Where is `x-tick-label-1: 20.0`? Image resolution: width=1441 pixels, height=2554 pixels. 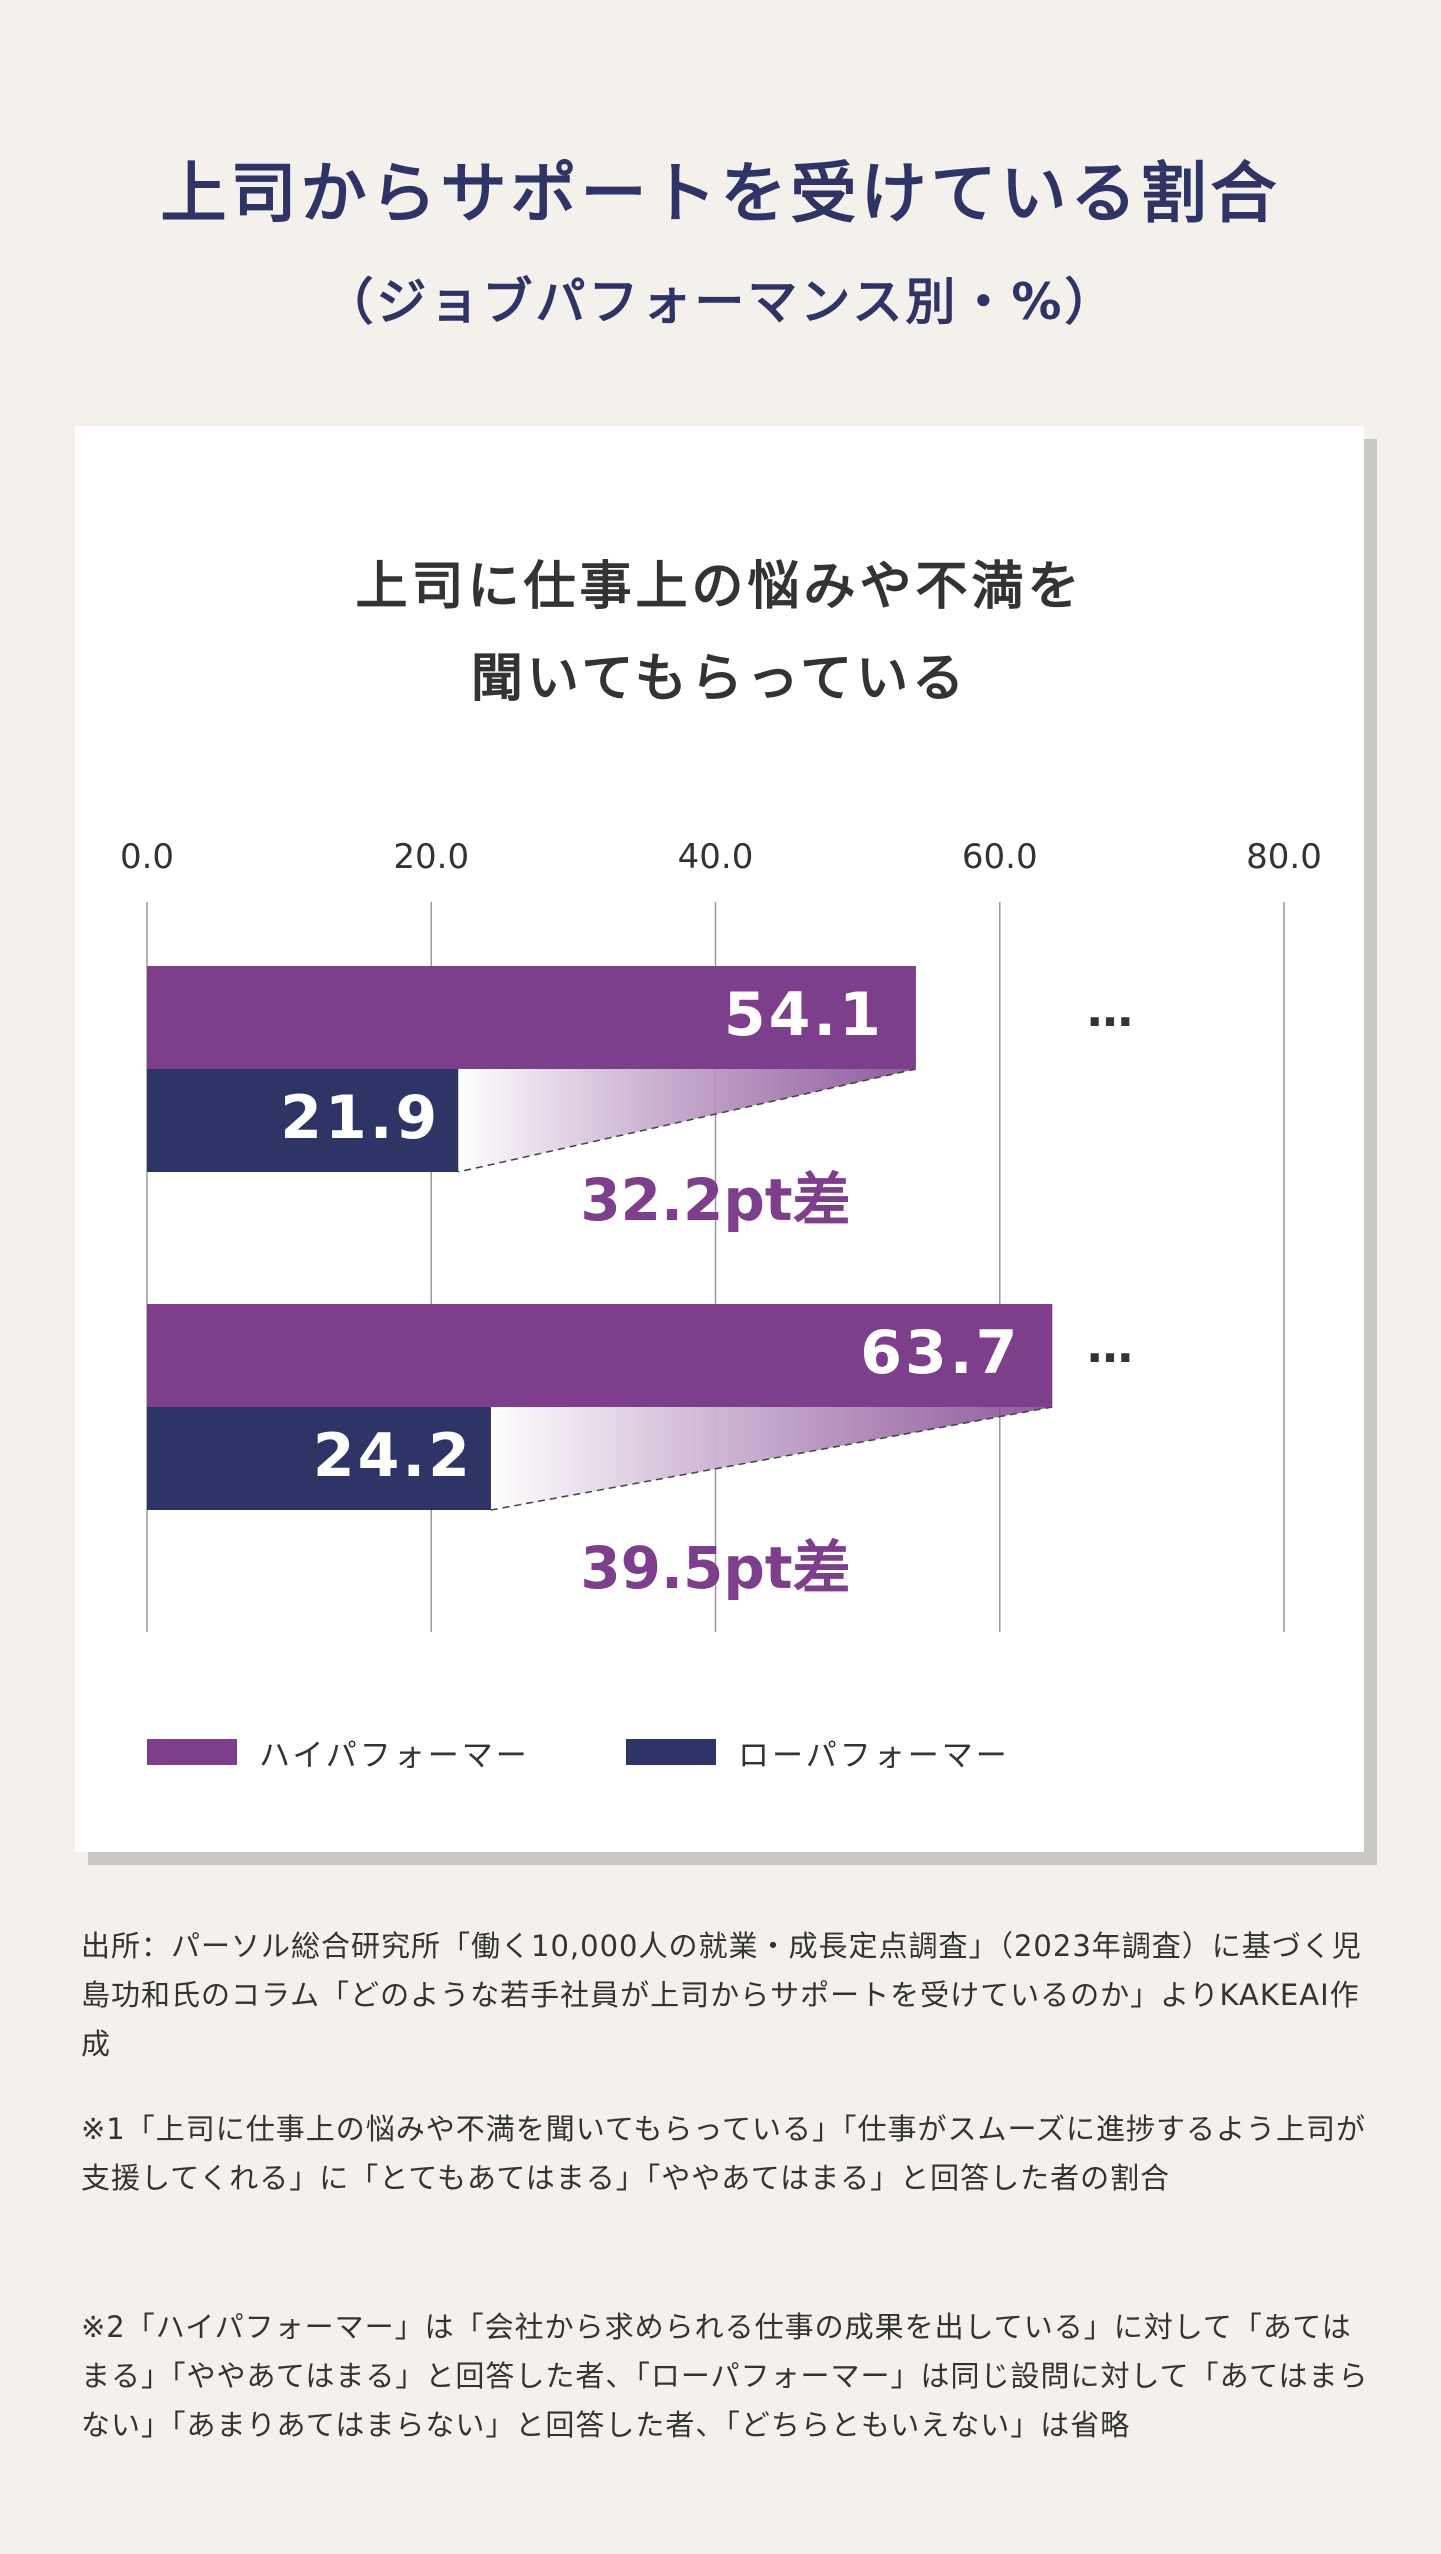
x-tick-label-1: 20.0 is located at coordinates (431, 857).